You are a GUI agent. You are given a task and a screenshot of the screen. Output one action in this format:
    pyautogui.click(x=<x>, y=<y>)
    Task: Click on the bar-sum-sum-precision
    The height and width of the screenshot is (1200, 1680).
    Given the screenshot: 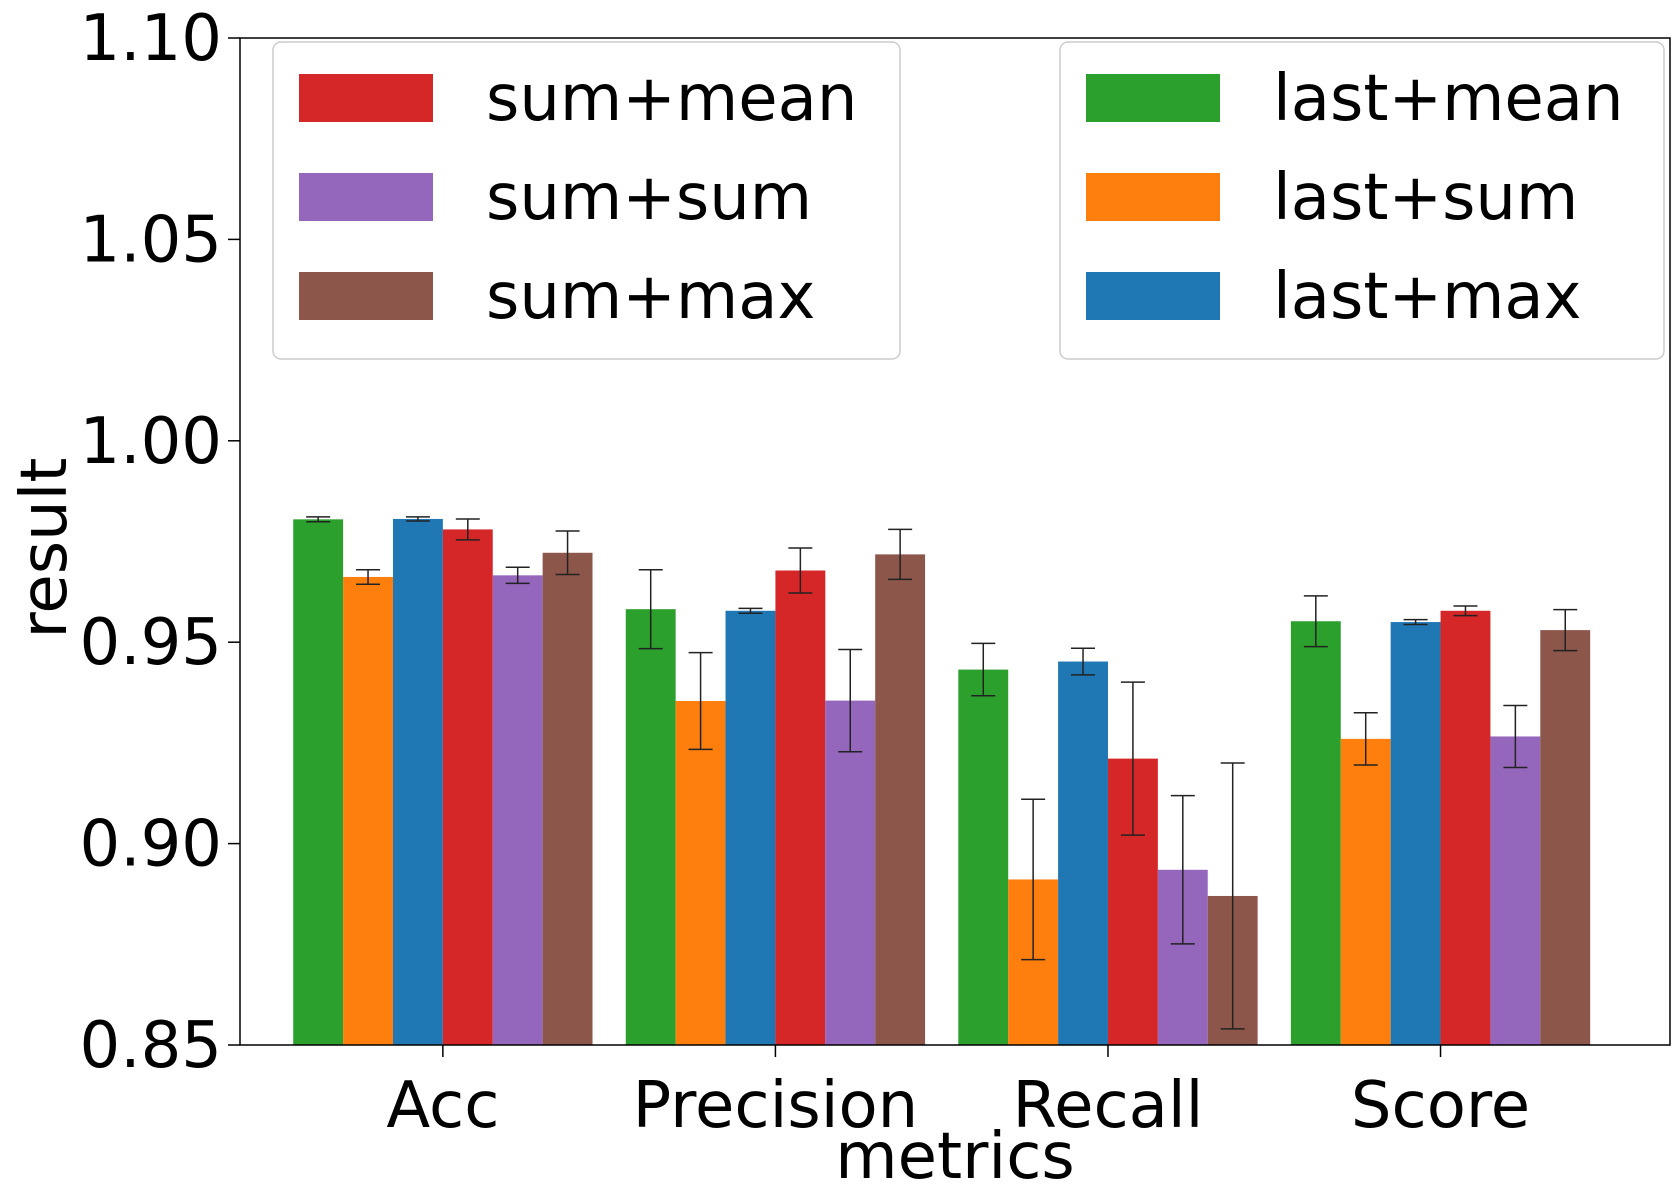 What is the action you would take?
    pyautogui.click(x=850, y=872)
    